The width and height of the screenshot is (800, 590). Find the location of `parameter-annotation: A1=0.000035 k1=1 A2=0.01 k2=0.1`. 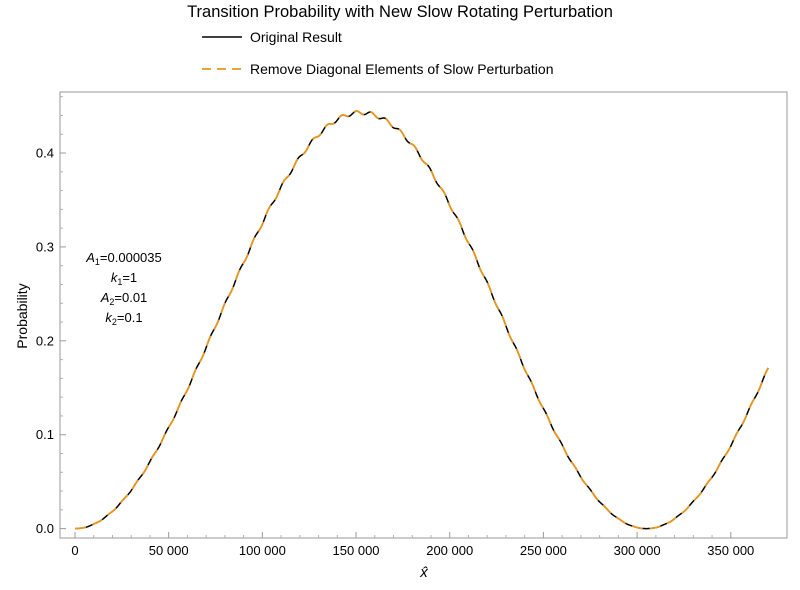

parameter-annotation: A1=0.000035 k1=1 A2=0.01 k2=0.1 is located at coordinates (123, 288).